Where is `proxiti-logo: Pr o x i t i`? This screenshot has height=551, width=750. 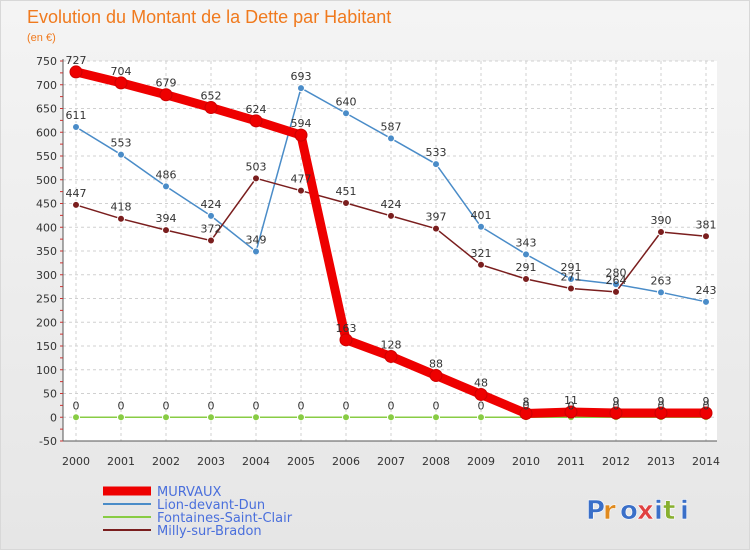 proxiti-logo: Pr o x i t i is located at coordinates (638, 511).